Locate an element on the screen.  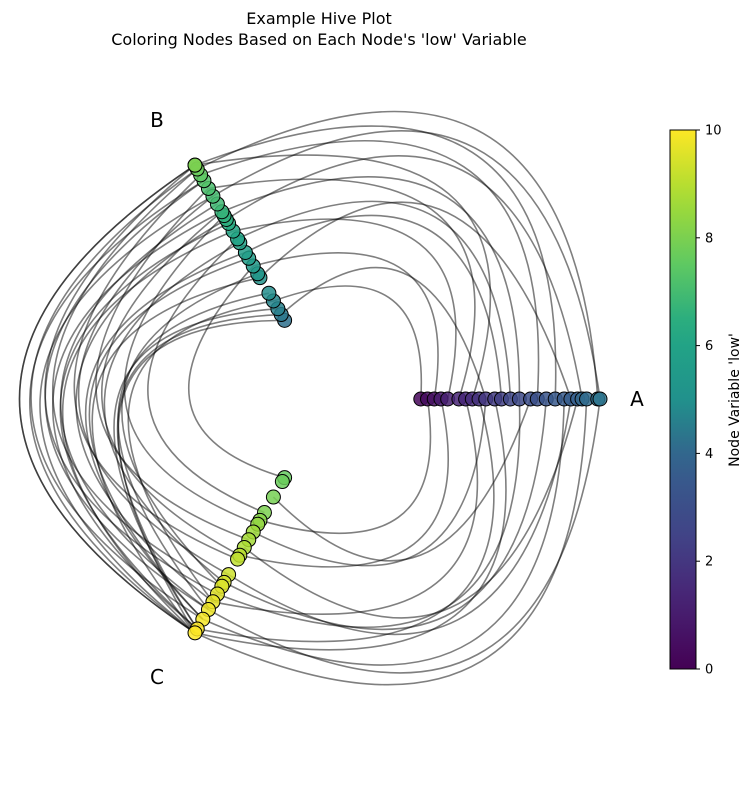
chart-title: Example Hive Plot is located at coordinates (319, 18).